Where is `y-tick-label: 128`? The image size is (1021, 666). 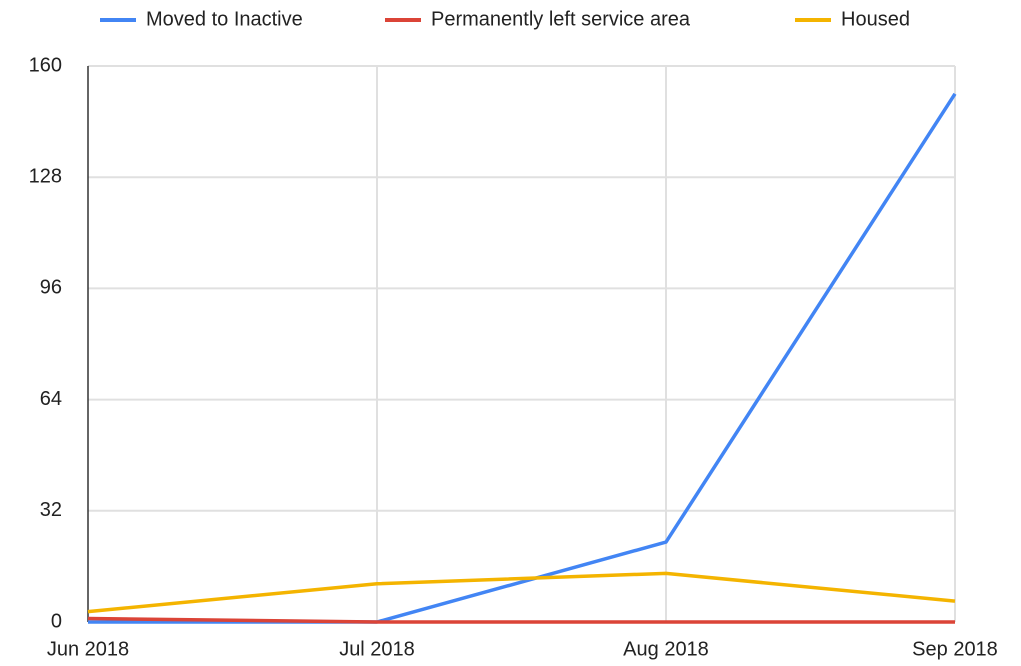
y-tick-label: 128 is located at coordinates (45, 176).